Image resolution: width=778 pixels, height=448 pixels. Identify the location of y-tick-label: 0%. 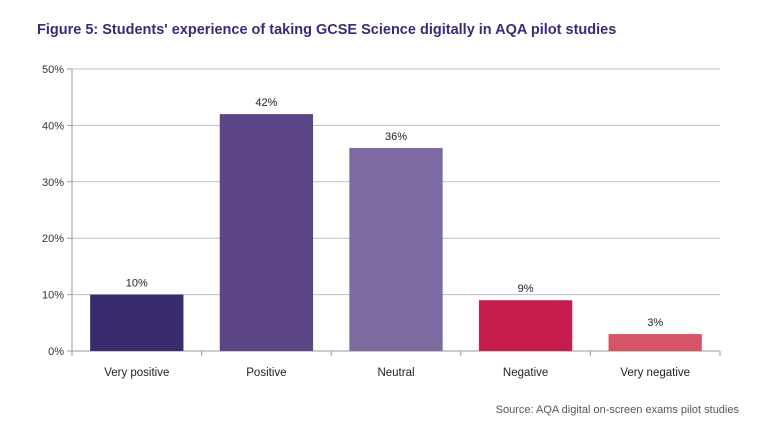
(56, 352).